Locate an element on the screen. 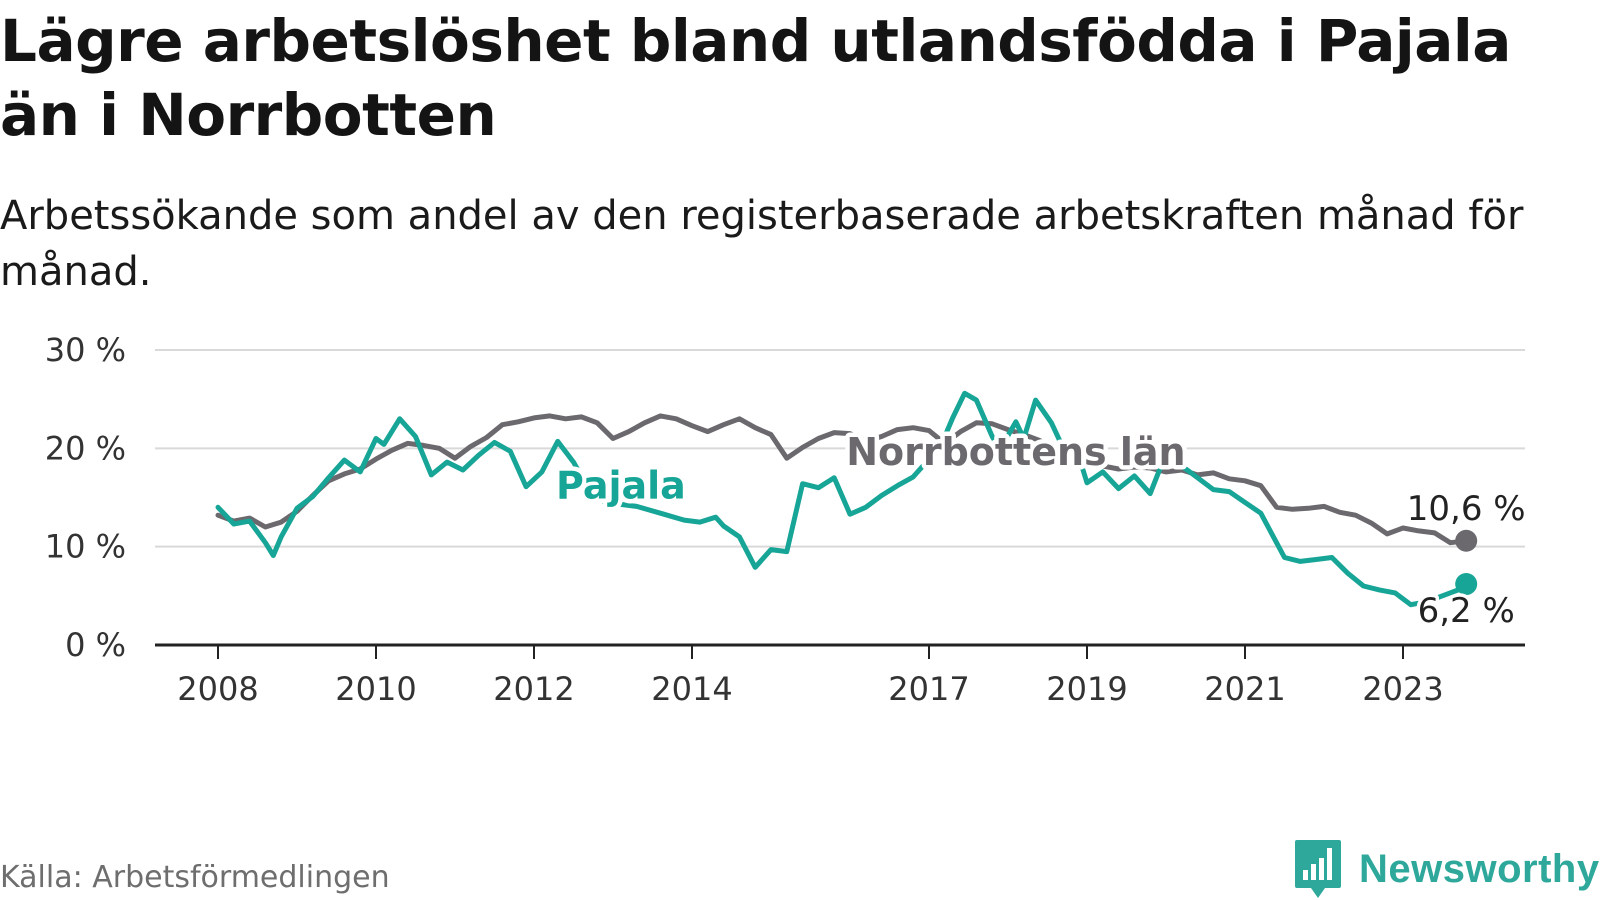 This screenshot has height=900, width=1600. end-point-norrbottens-l-n is located at coordinates (1466, 540).